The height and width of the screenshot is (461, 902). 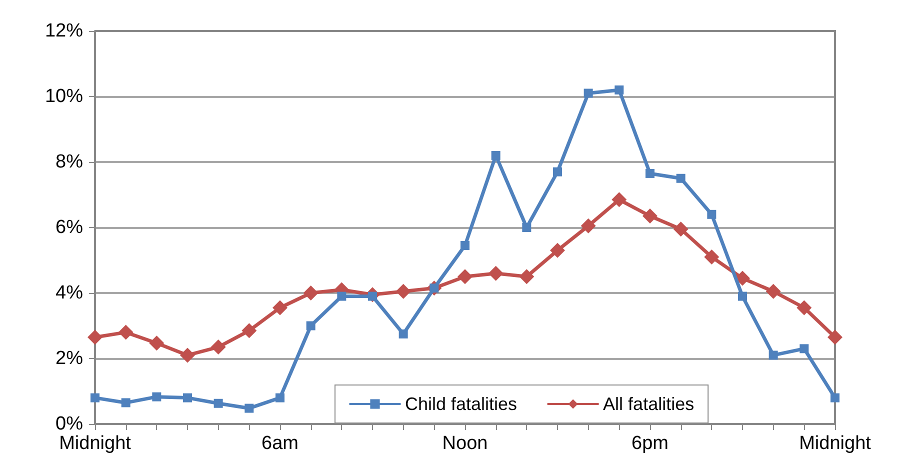 What do you see at coordinates (70, 358) in the screenshot?
I see `y-tick-label: 2%` at bounding box center [70, 358].